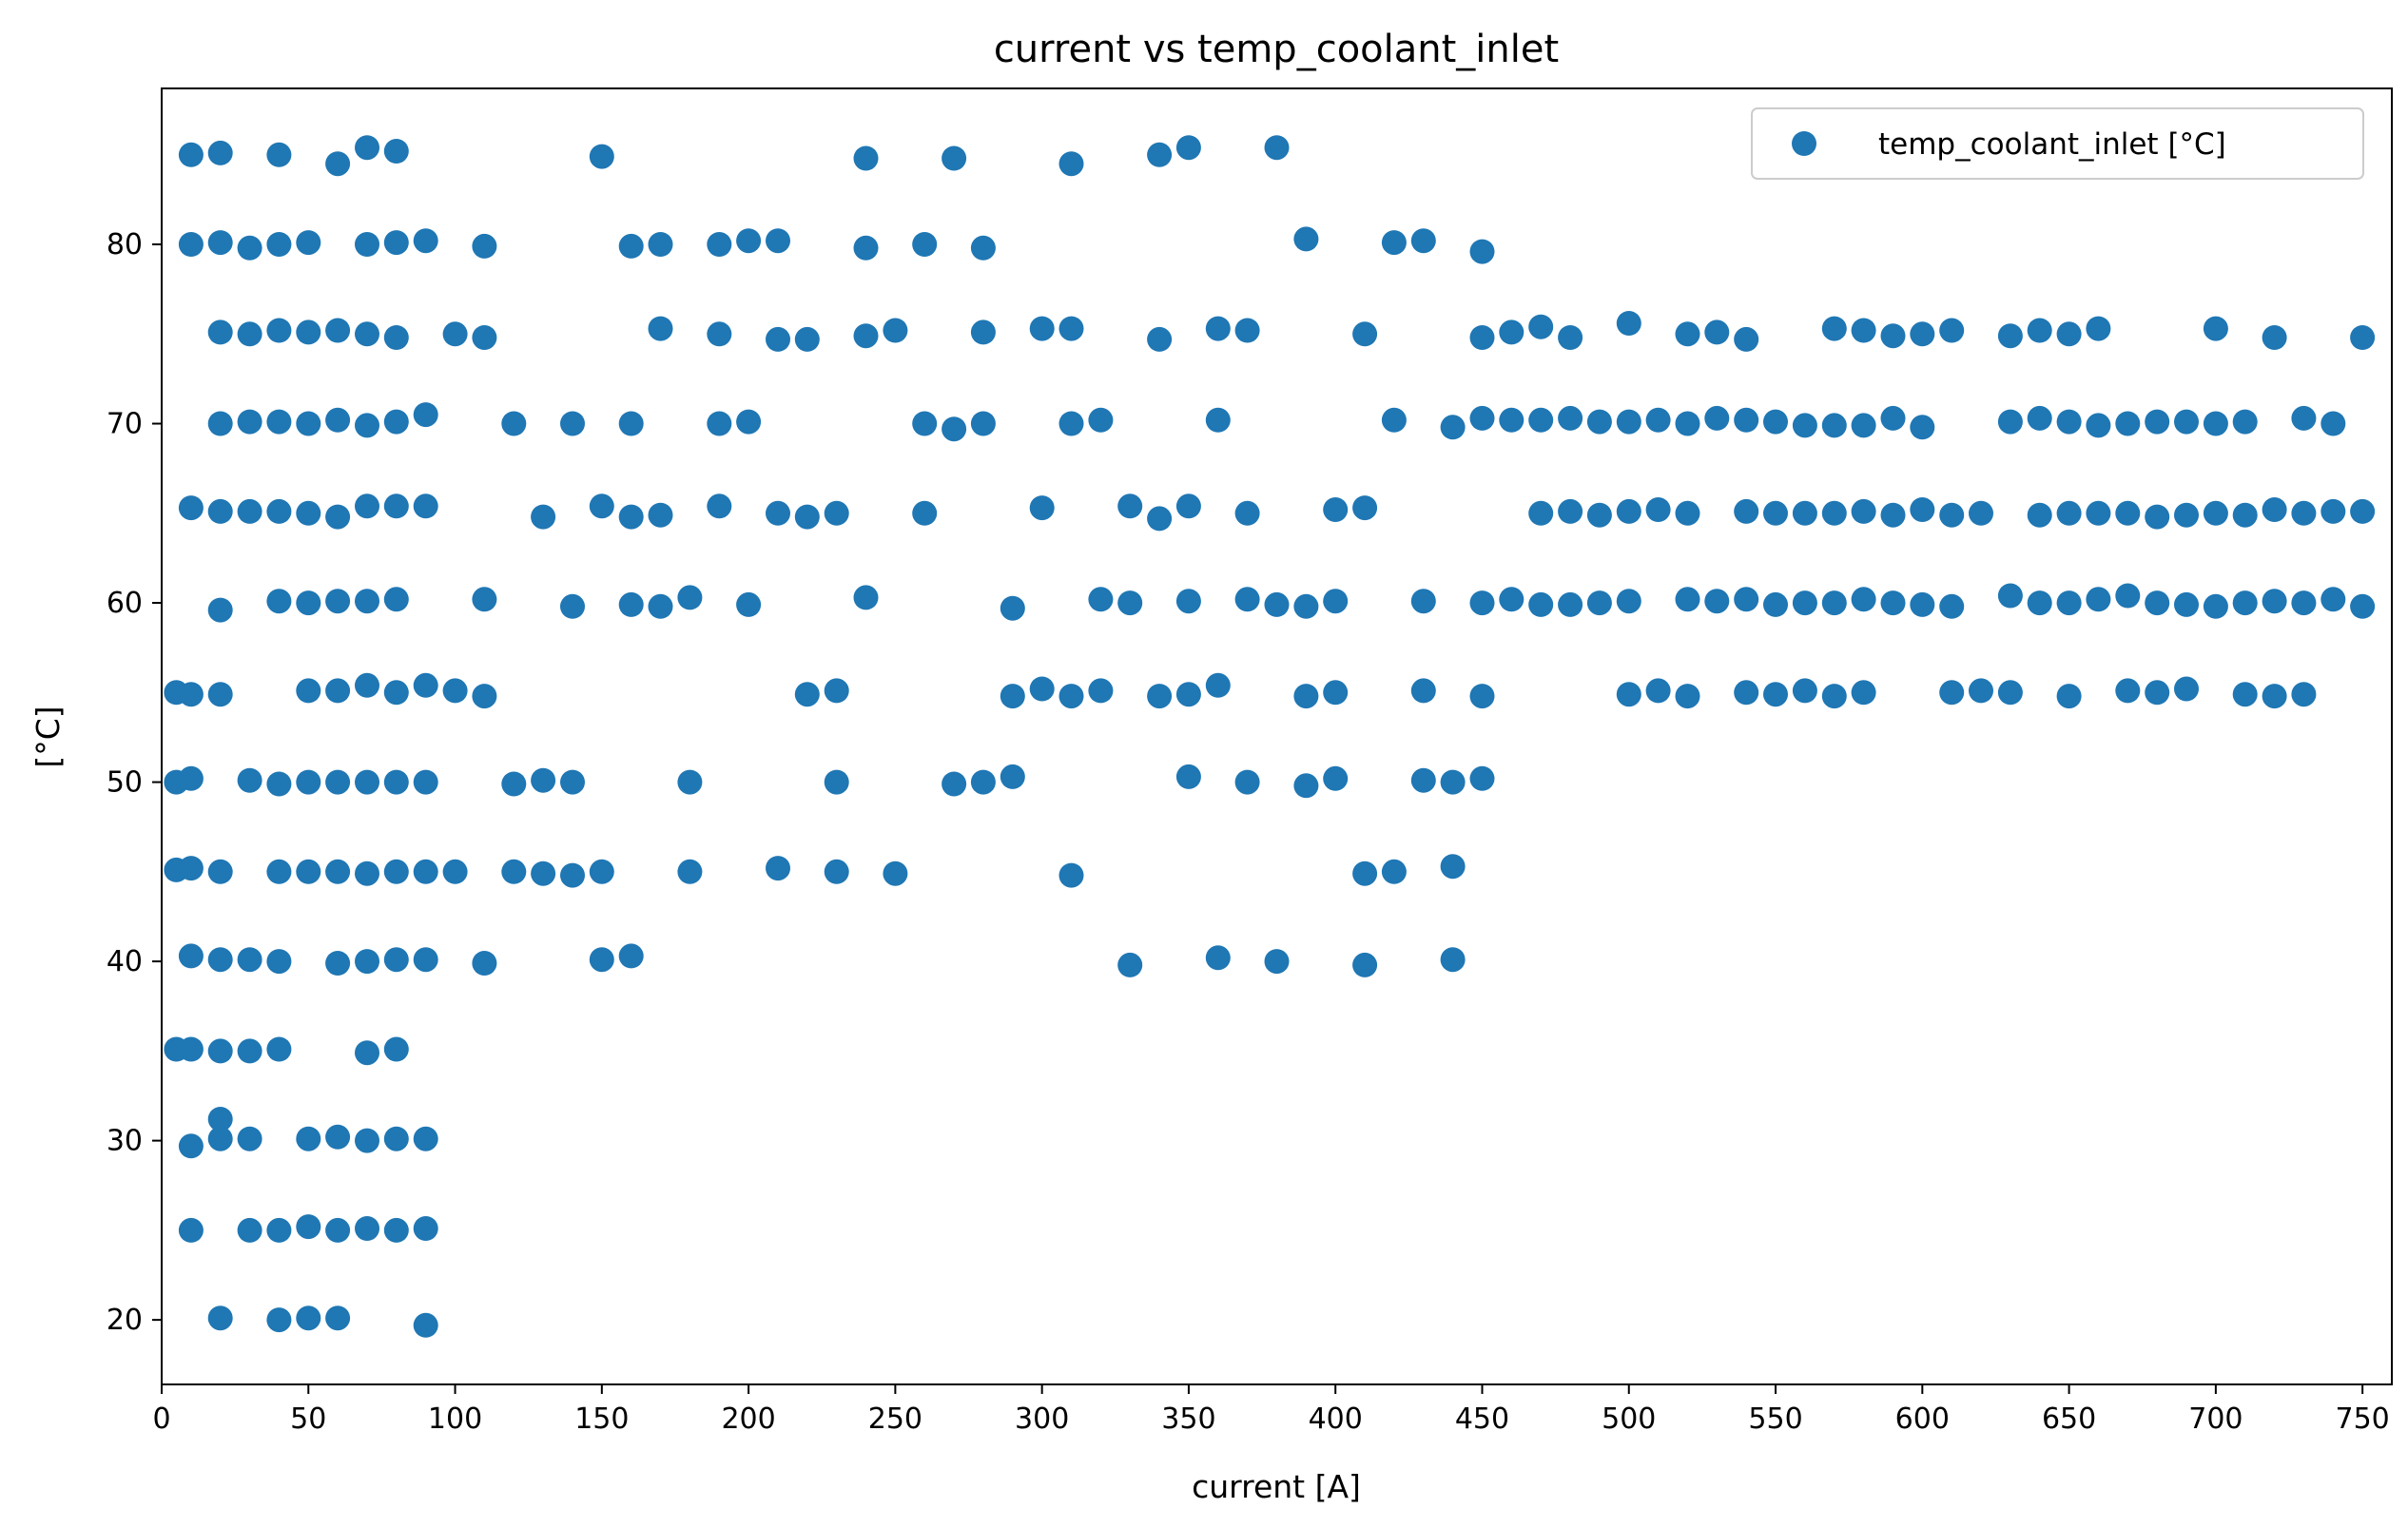 Image resolution: width=2408 pixels, height=1528 pixels. Describe the element at coordinates (602, 1419) in the screenshot. I see `x-tick-label: 150` at that location.